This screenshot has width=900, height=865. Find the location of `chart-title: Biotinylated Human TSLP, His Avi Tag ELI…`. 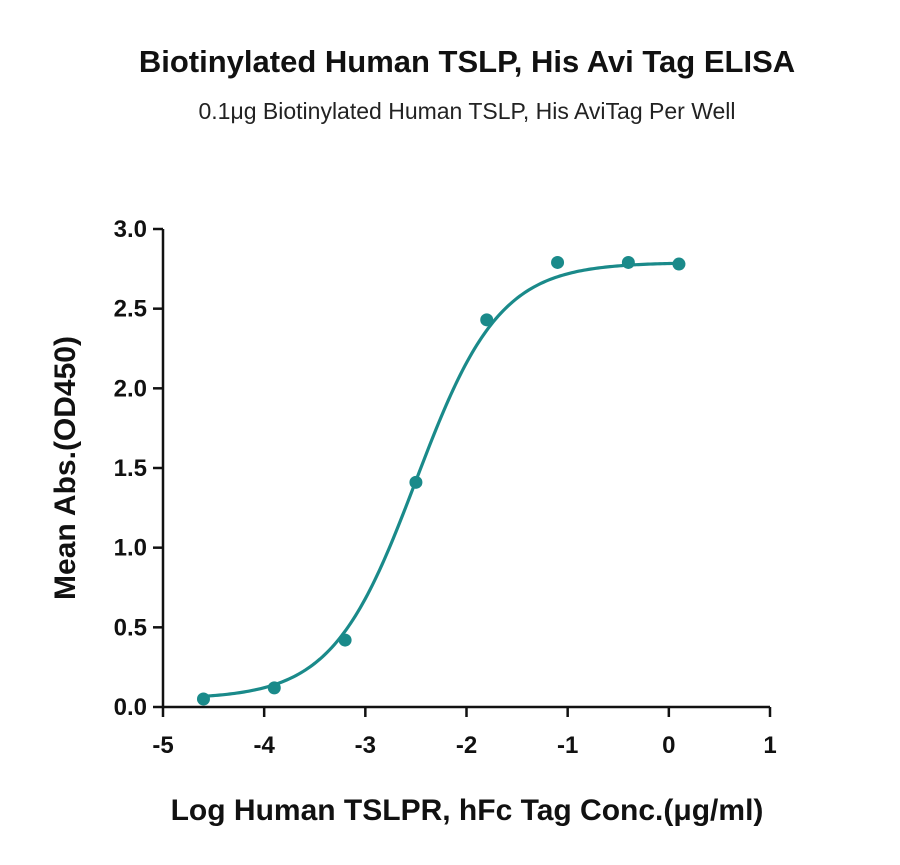

chart-title: Biotinylated Human TSLP, His Avi Tag ELI… is located at coordinates (467, 61).